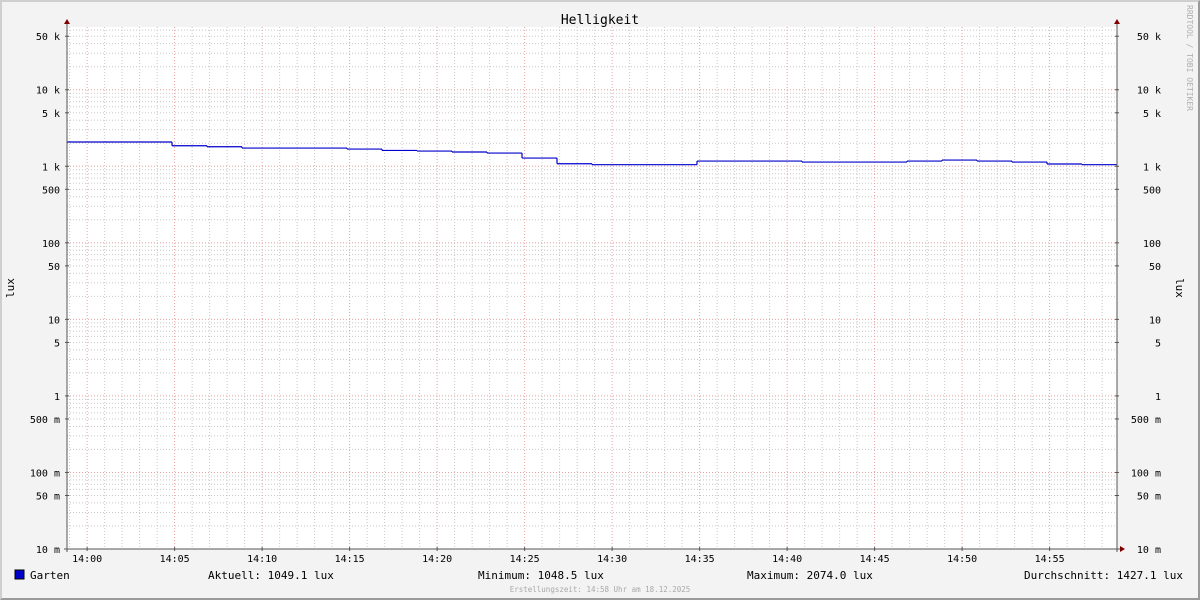 This screenshot has width=1200, height=600. What do you see at coordinates (262, 559) in the screenshot?
I see `x-tick-label: 14:10` at bounding box center [262, 559].